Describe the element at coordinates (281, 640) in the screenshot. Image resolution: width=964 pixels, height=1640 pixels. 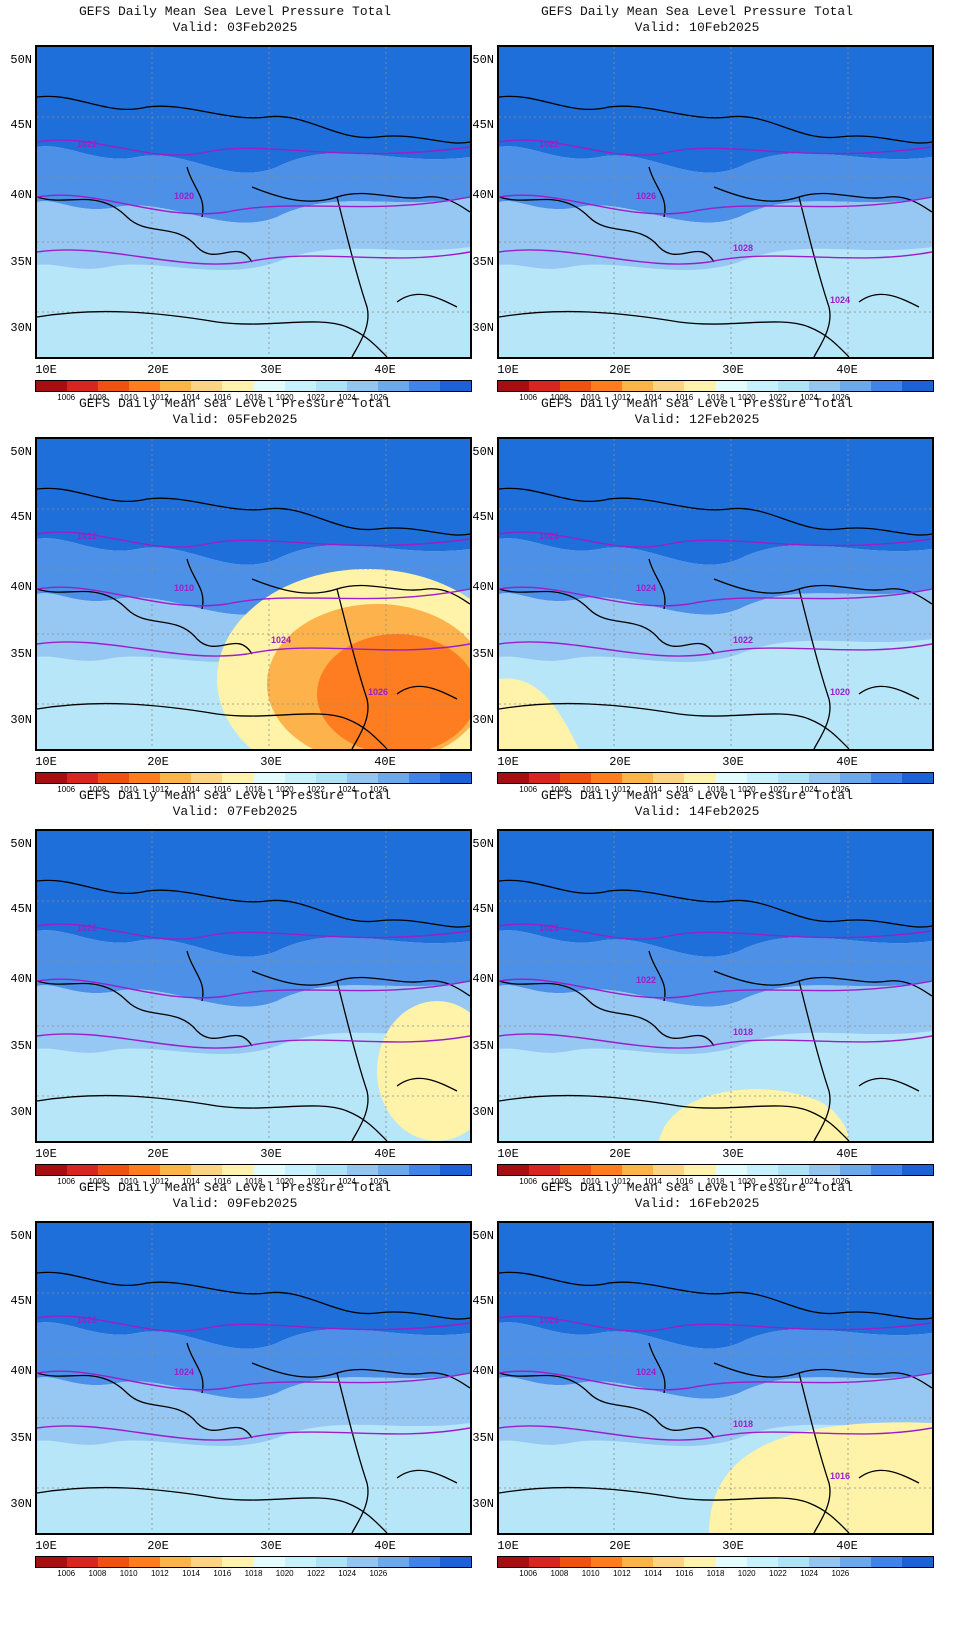
I see `isobar-label: 1024` at that location.